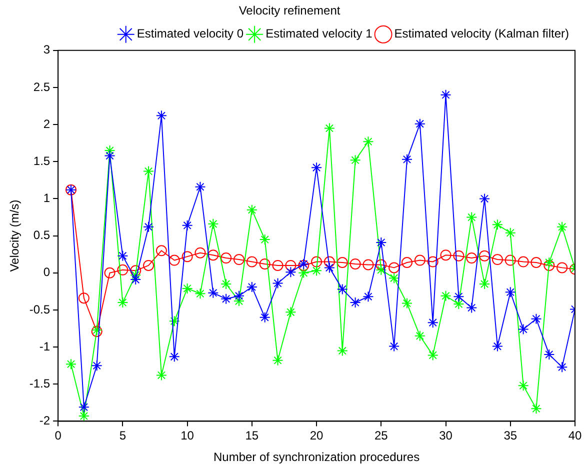 This screenshot has width=585, height=469. Describe the element at coordinates (381, 435) in the screenshot. I see `x-tick-label: 25` at that location.